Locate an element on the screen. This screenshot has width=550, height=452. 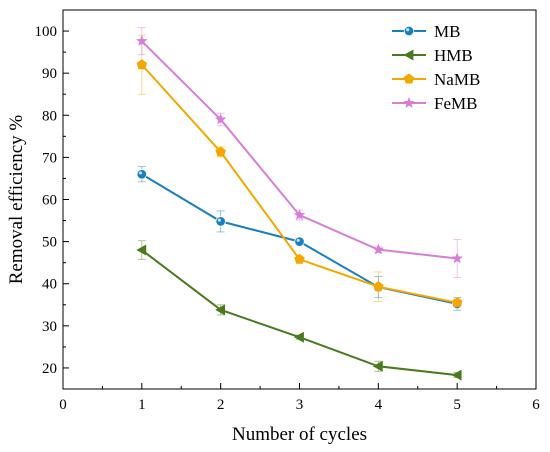
legend-item-mb: MB is located at coordinates (426, 31).